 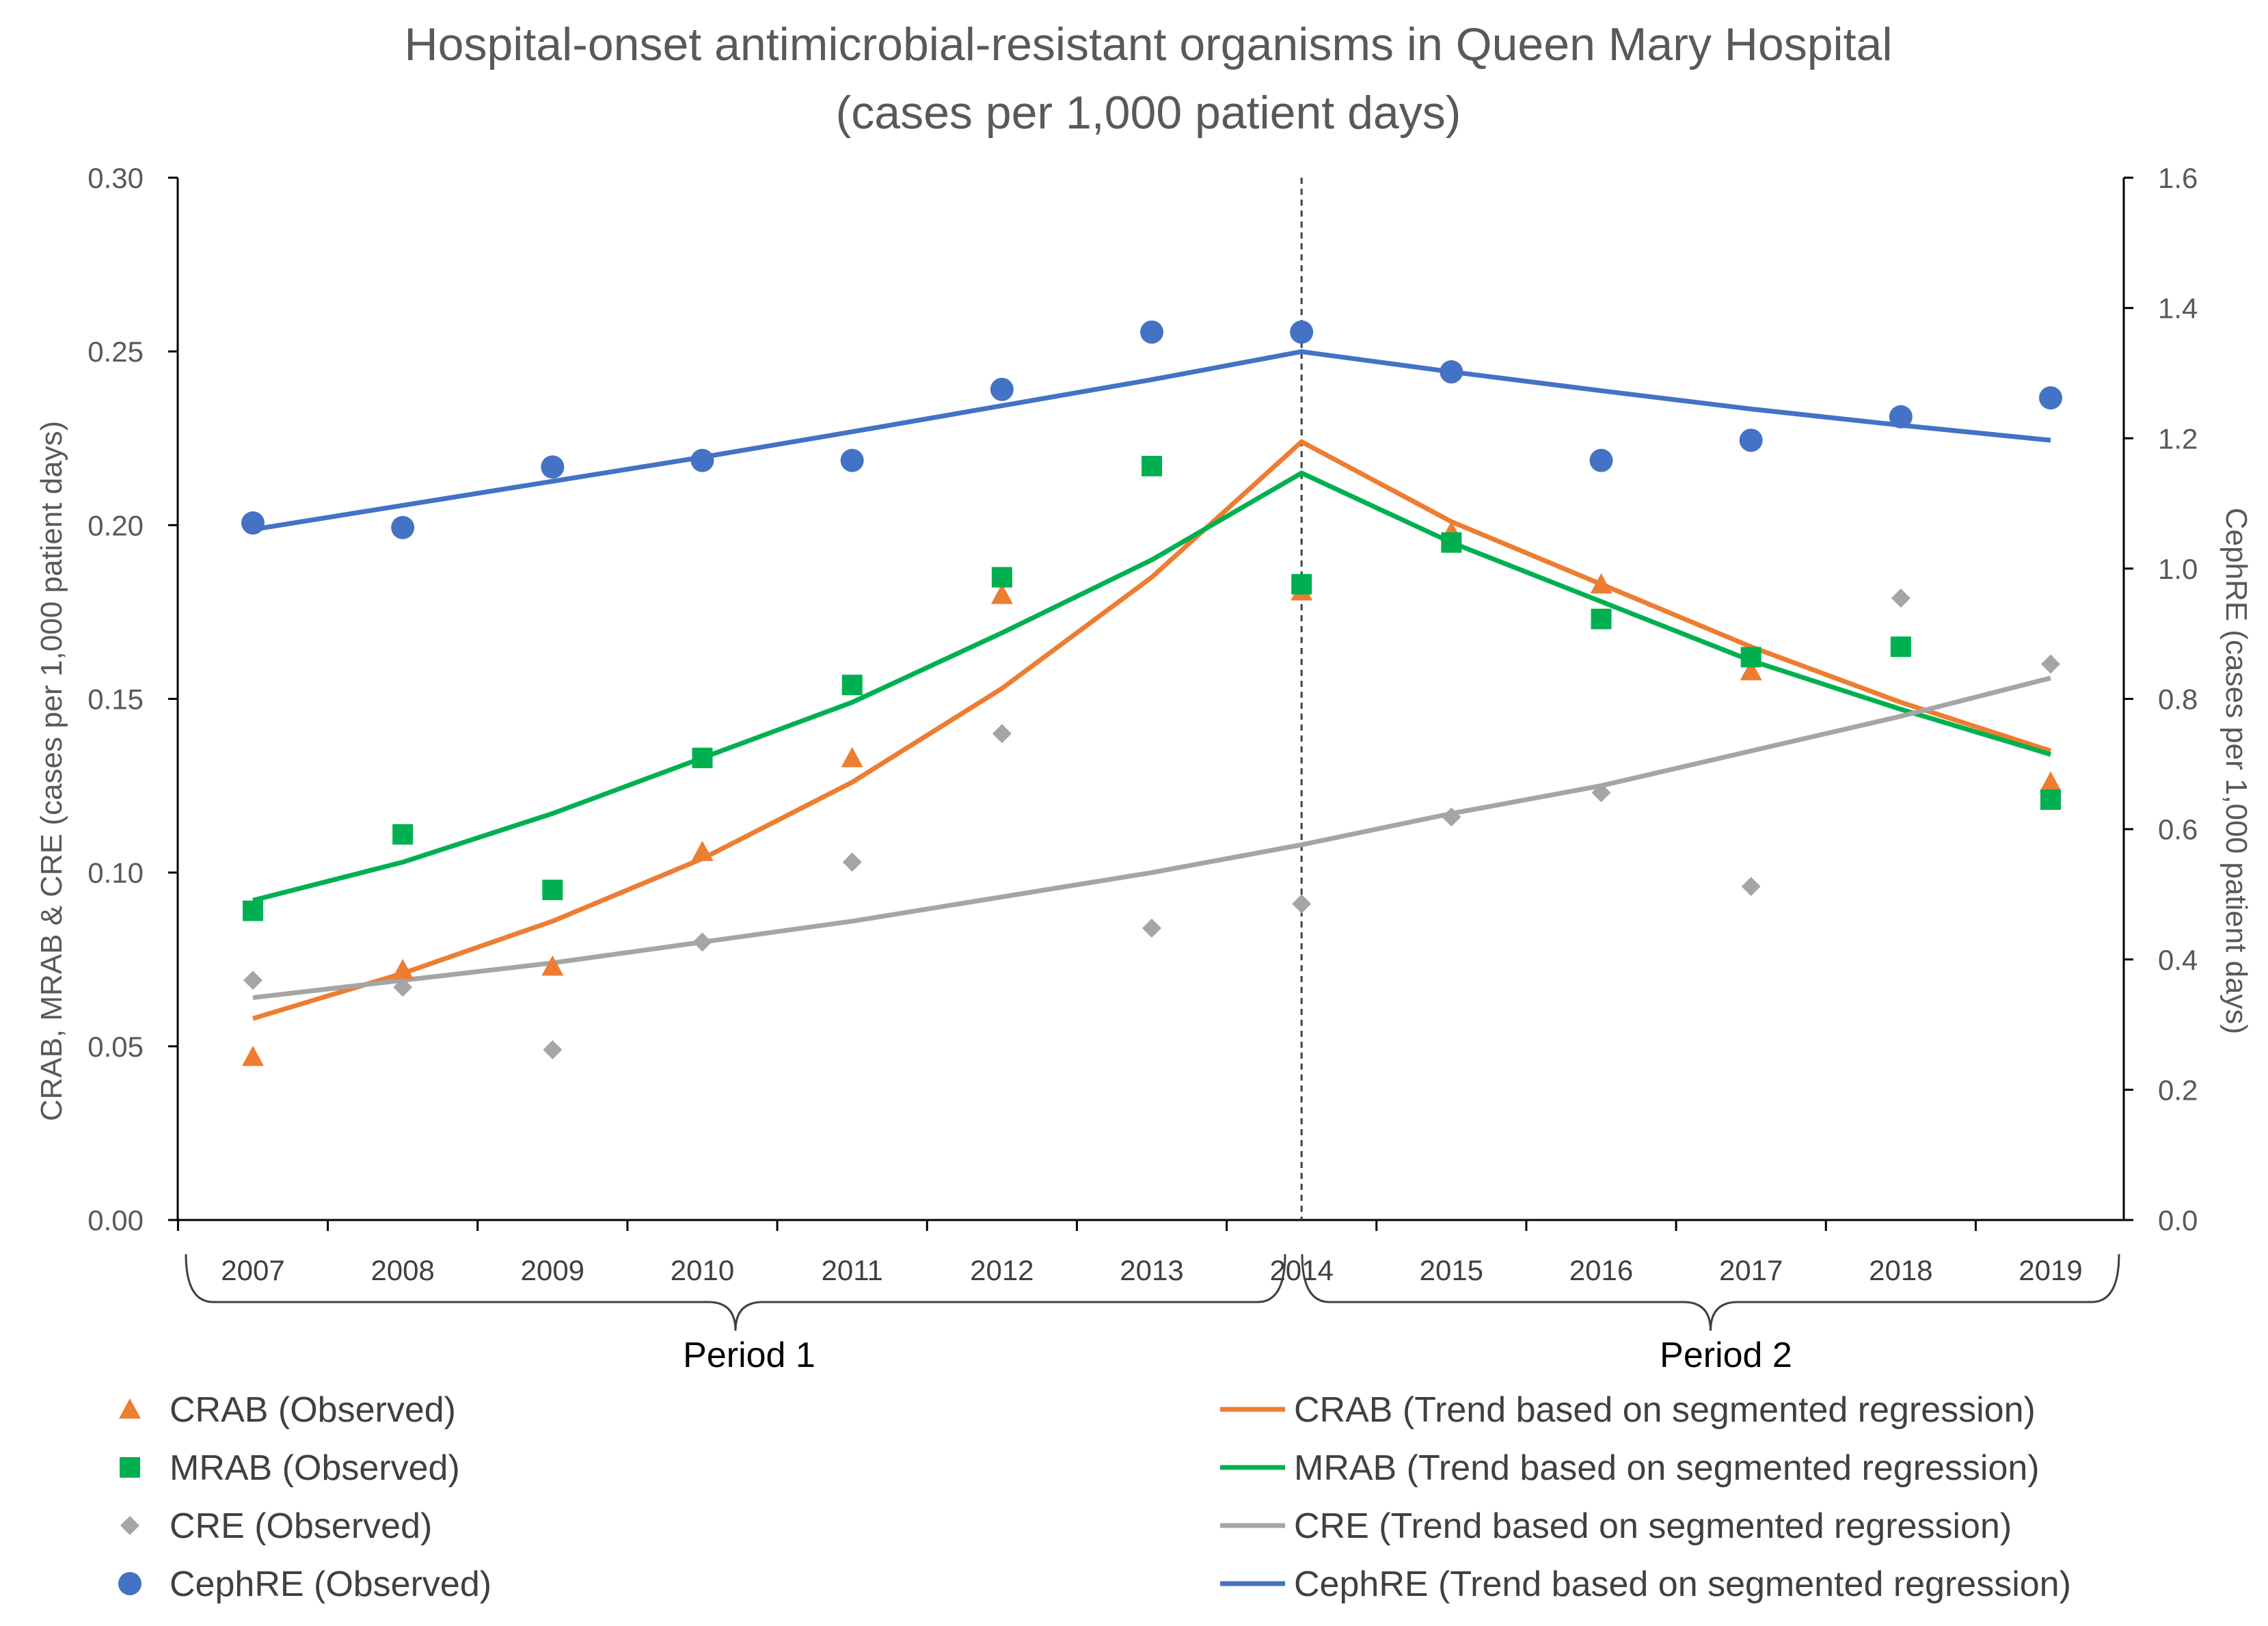 I want to click on cephre-trend-line, so click(x=1151, y=440).